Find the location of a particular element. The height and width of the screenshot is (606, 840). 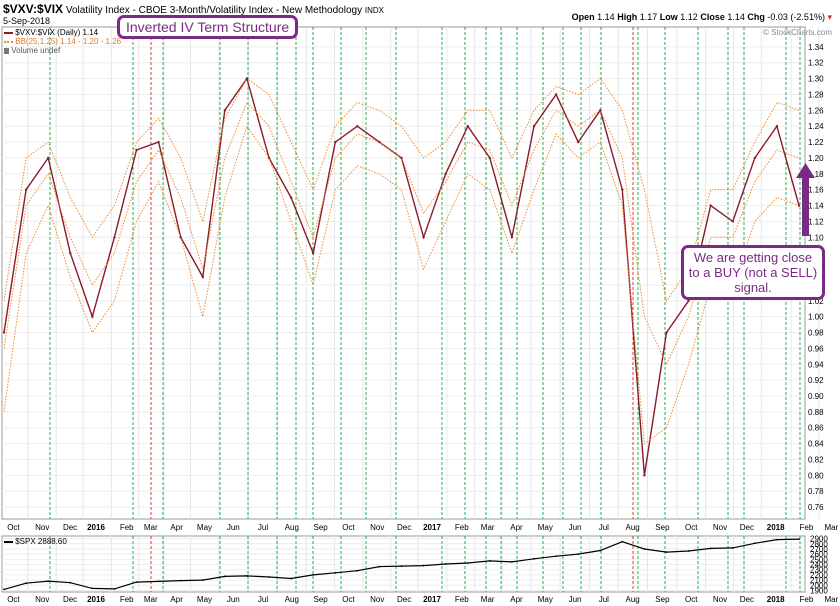

lower-y-tick-label: 2000 is located at coordinates (819, 585).